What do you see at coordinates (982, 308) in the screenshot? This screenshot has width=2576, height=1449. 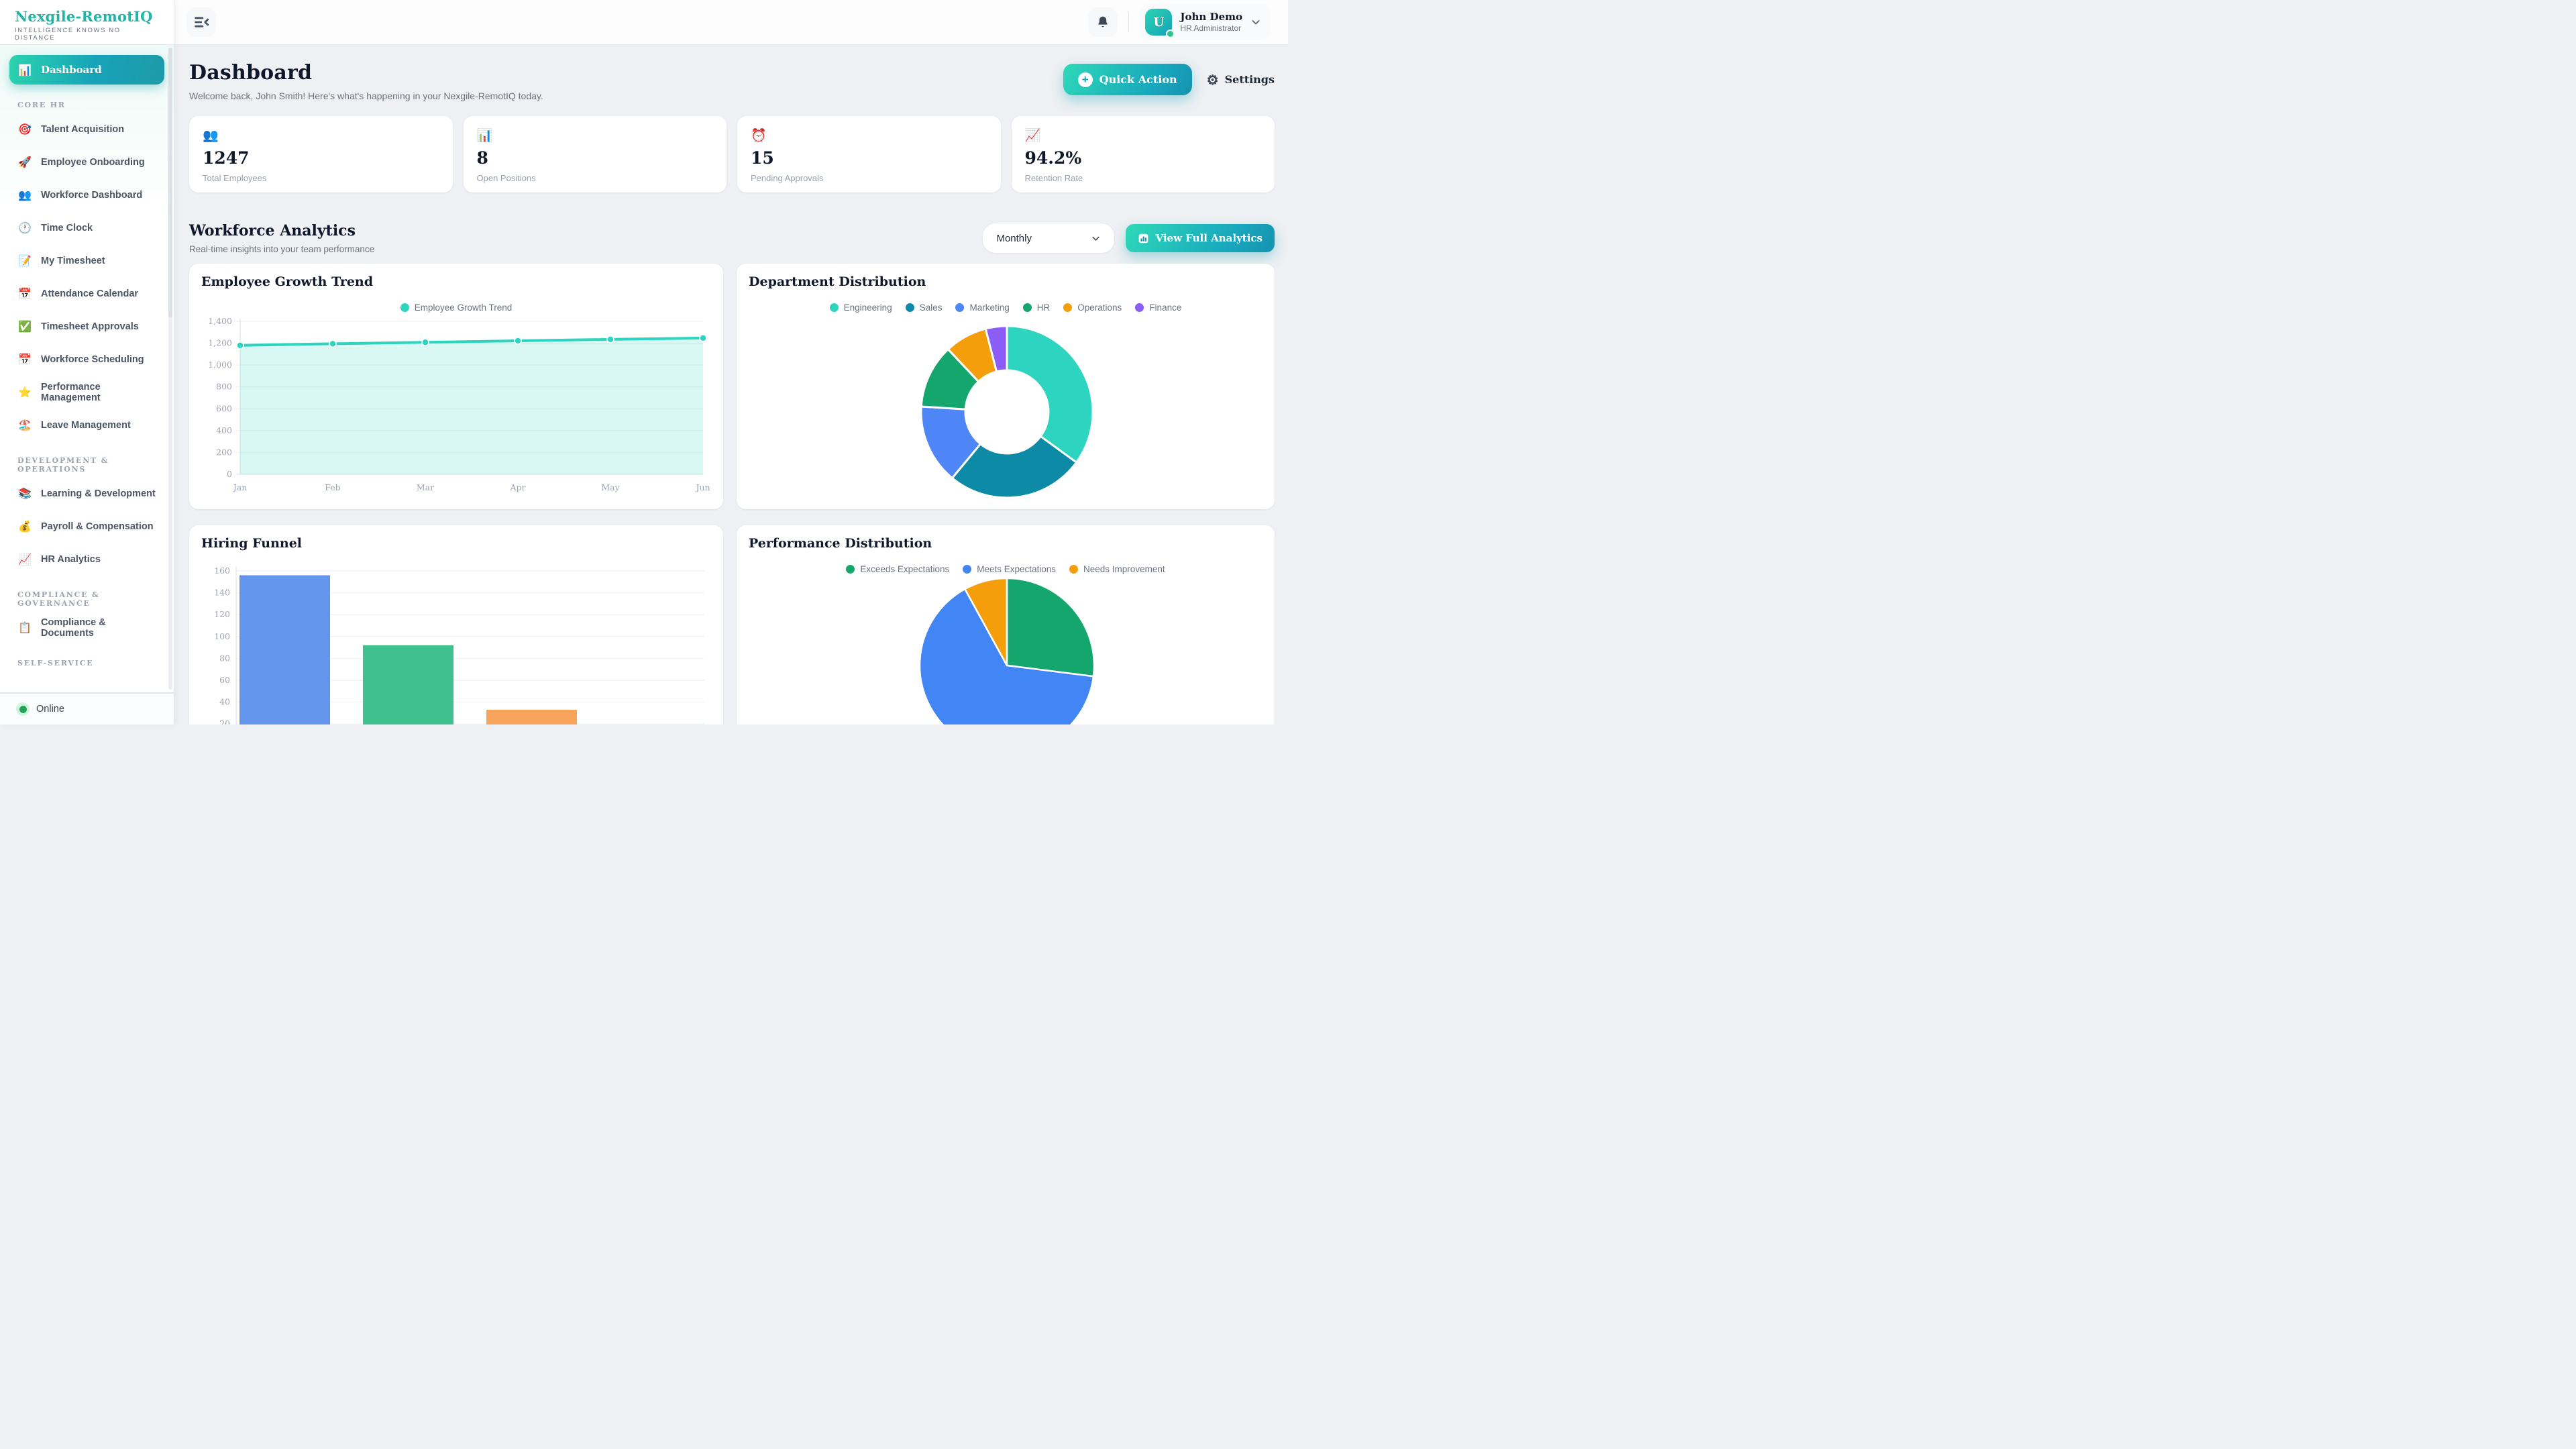 I see `legend-item-marketing: Marketing` at bounding box center [982, 308].